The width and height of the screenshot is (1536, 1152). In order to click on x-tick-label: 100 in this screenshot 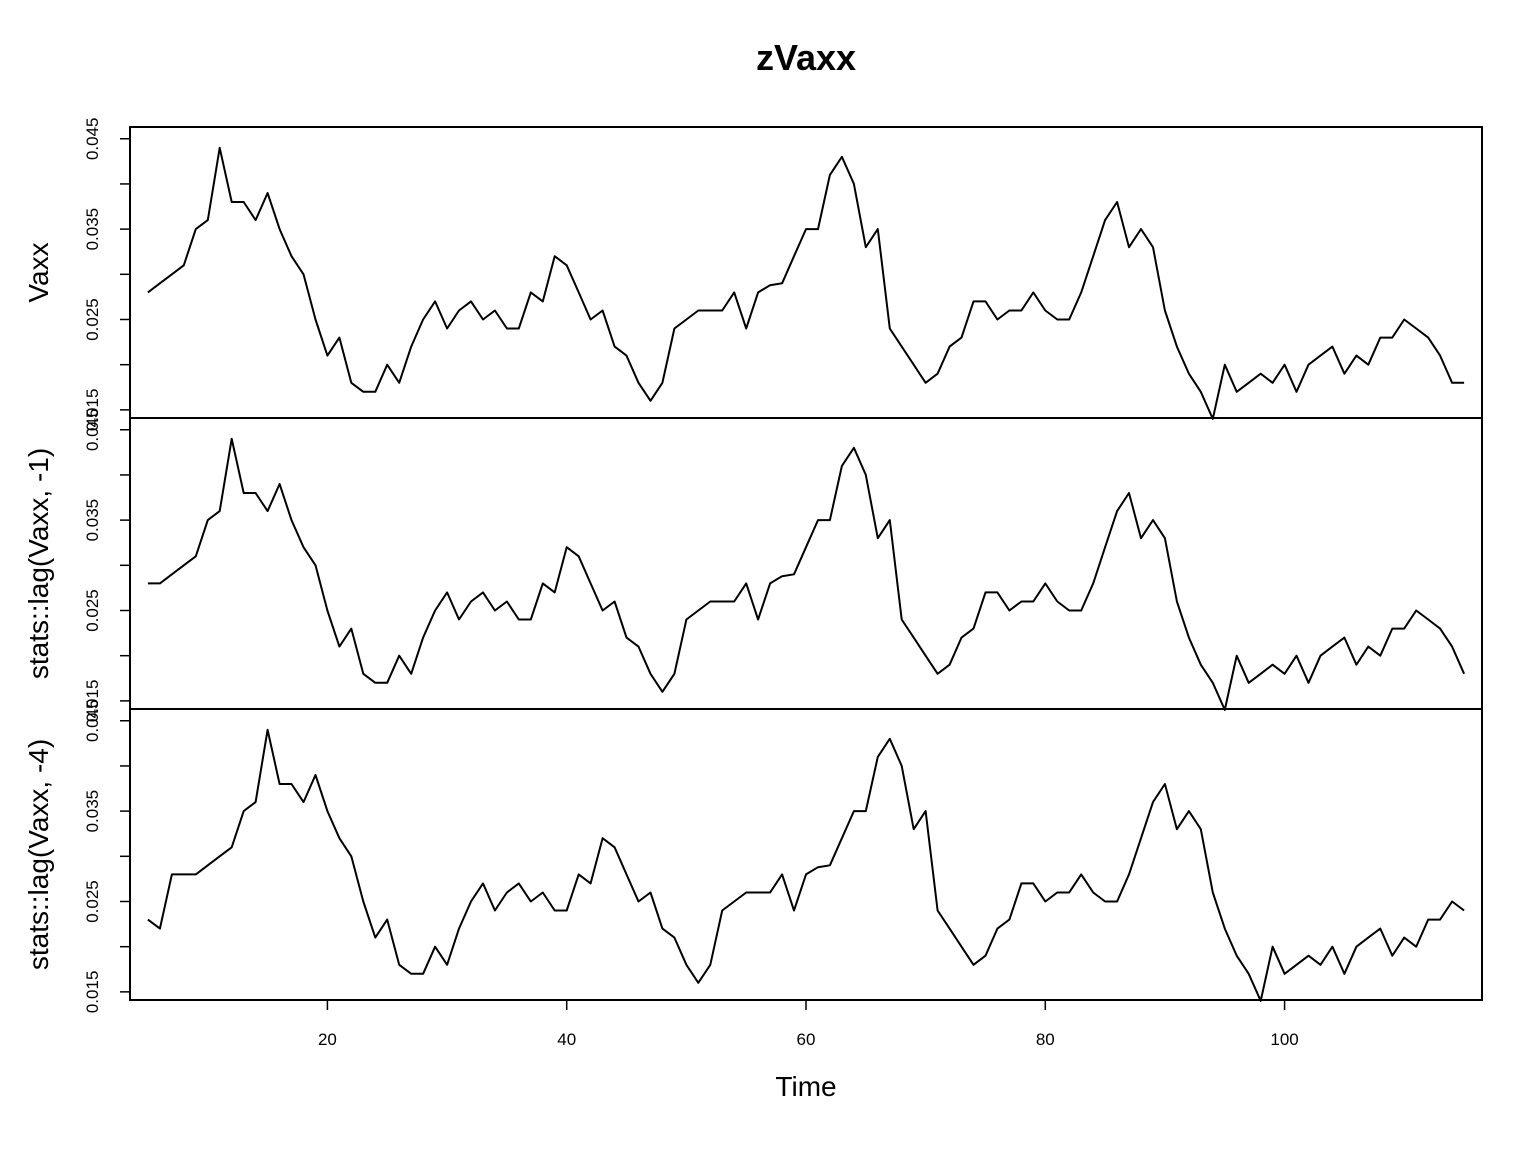, I will do `click(1284, 1039)`.